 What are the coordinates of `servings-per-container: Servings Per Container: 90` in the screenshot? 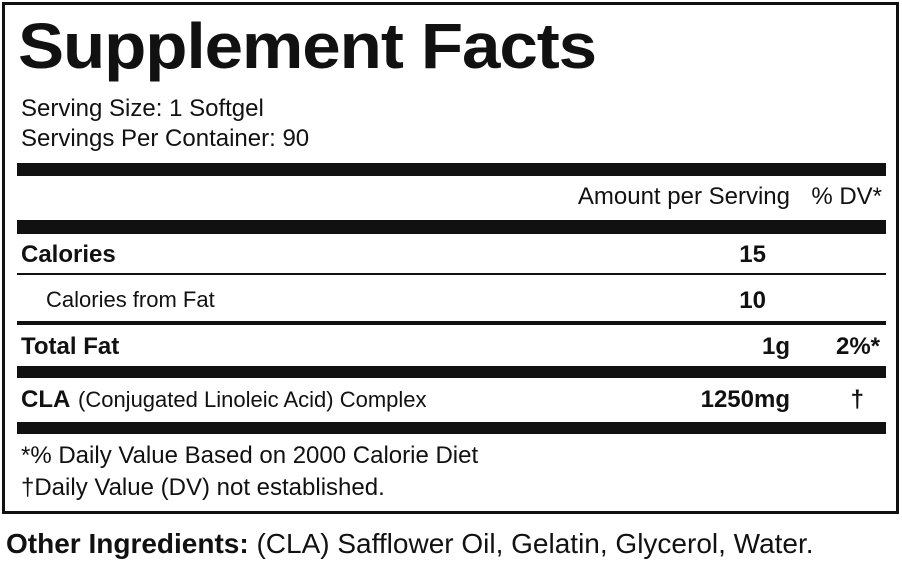 It's located at (165, 138).